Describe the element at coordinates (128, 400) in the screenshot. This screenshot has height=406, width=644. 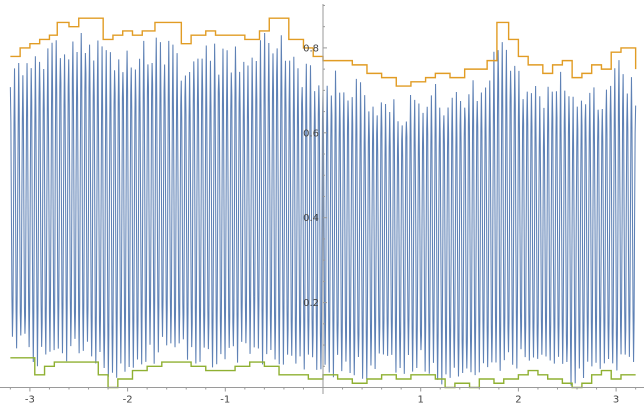
I see `x-tick-label: -2` at that location.